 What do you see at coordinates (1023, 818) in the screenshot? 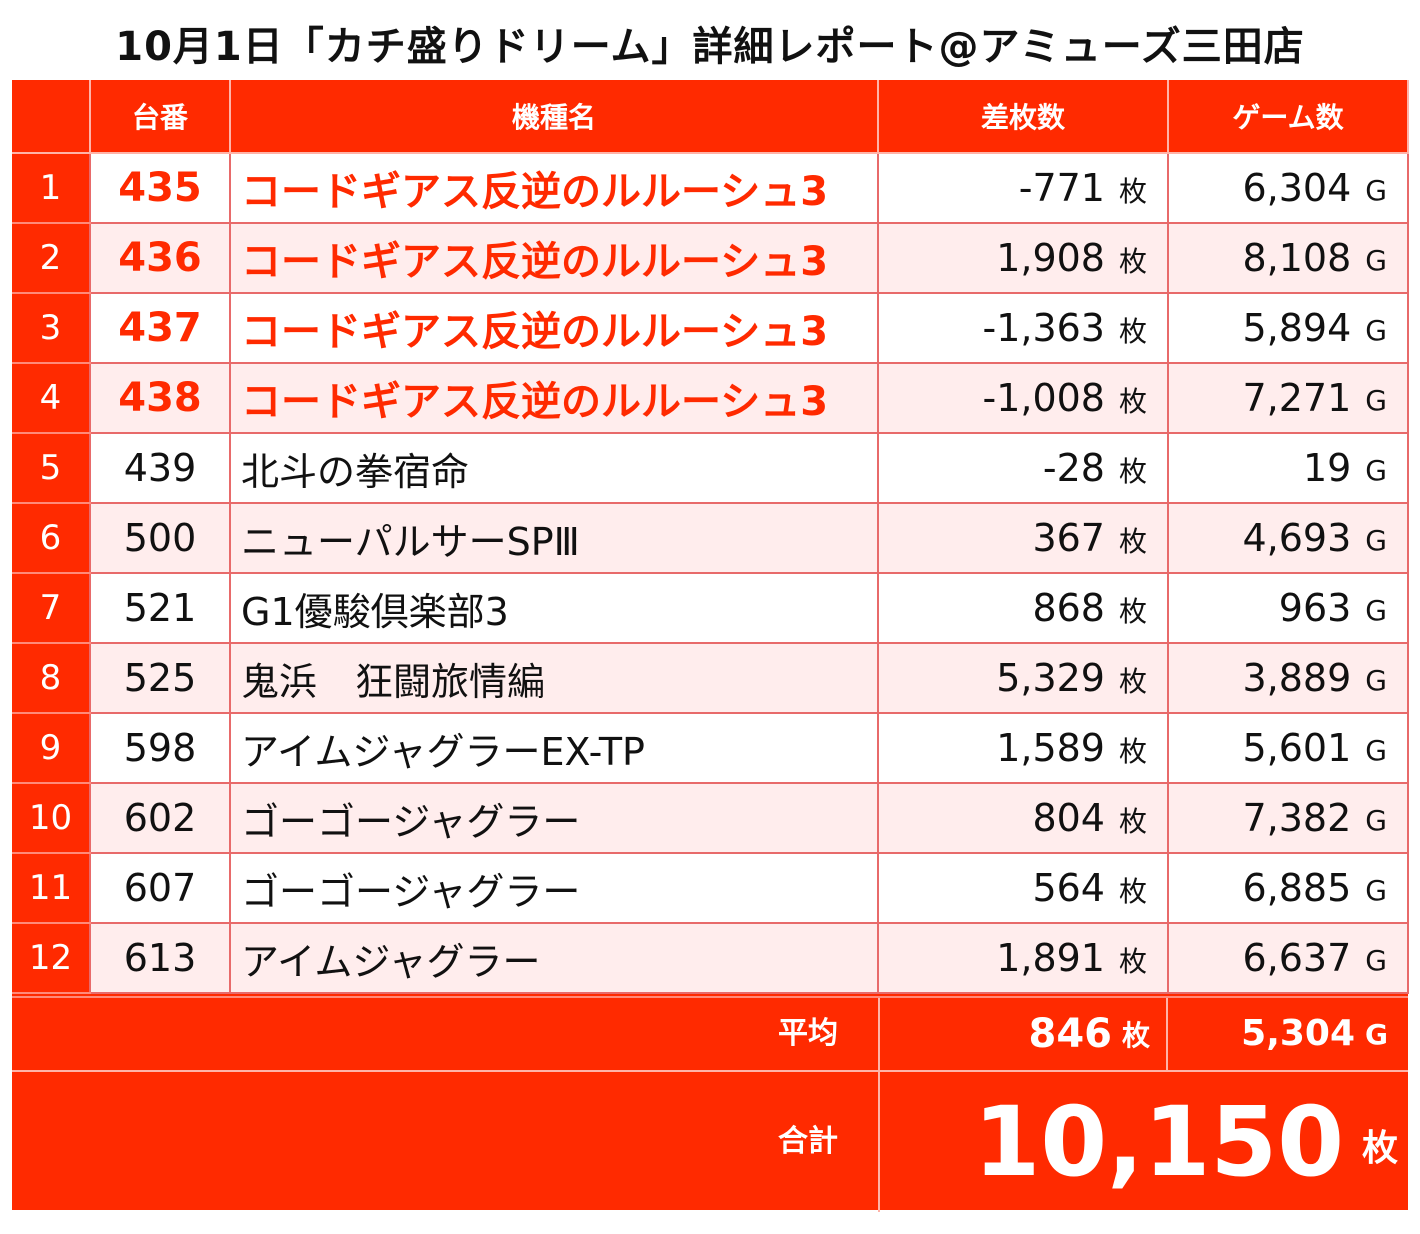
I see `row-diff: 804 枚` at bounding box center [1023, 818].